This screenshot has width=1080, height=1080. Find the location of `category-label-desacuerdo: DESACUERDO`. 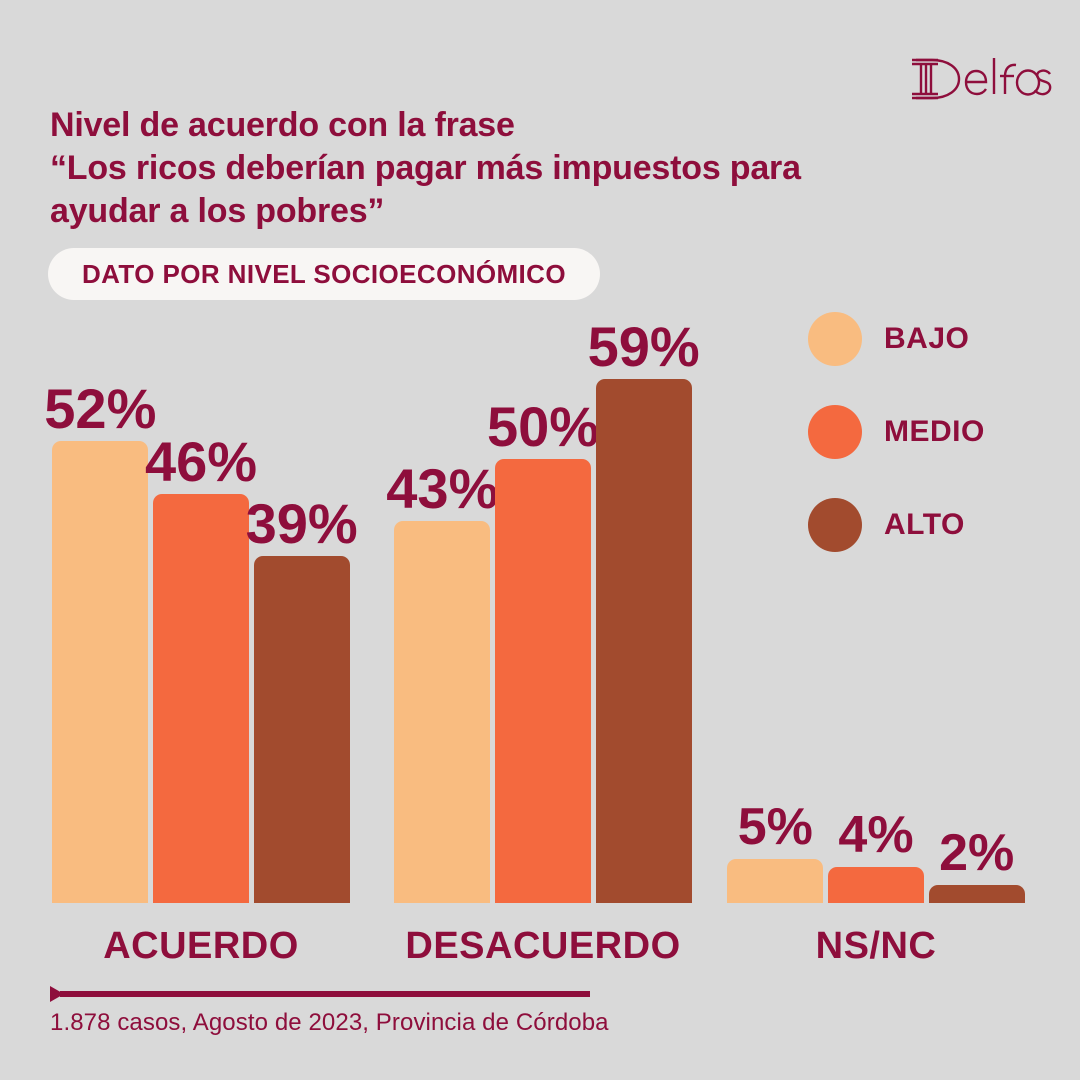

category-label-desacuerdo: DESACUERDO is located at coordinates (543, 946).